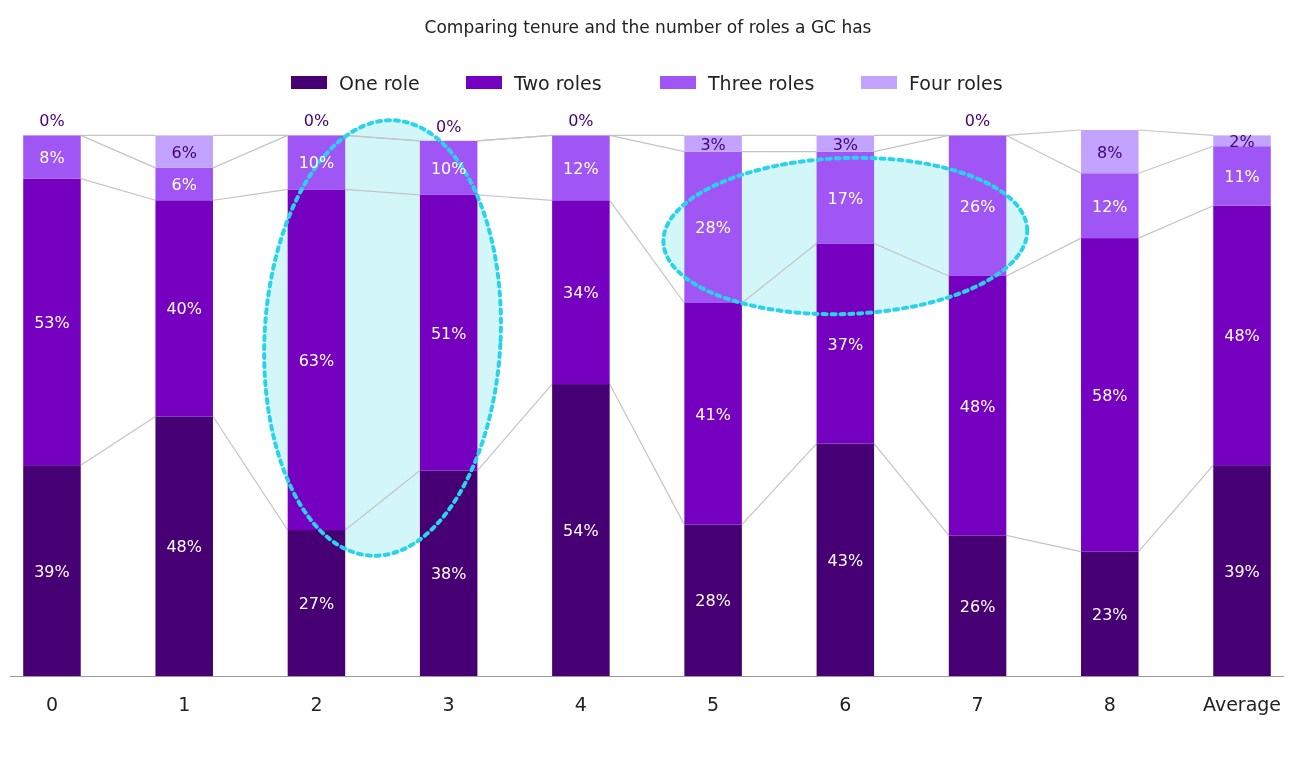 This screenshot has height=760, width=1296. What do you see at coordinates (761, 83) in the screenshot?
I see `legend-label: Three roles` at bounding box center [761, 83].